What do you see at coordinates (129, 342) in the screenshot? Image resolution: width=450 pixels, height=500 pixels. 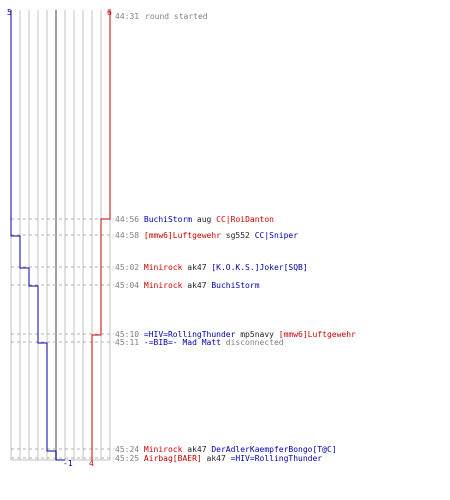 I see `event-time: 45:11` at bounding box center [129, 342].